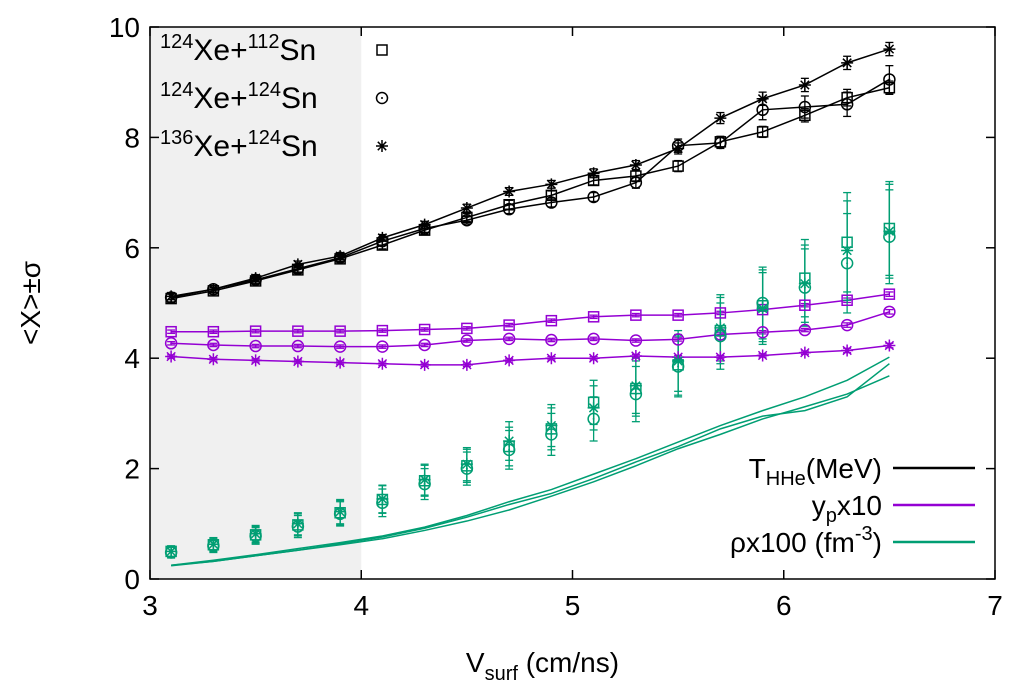 This screenshot has height=685, width=1013. Describe the element at coordinates (847, 263) in the screenshot. I see `series-density-circle-point-ring` at that location.